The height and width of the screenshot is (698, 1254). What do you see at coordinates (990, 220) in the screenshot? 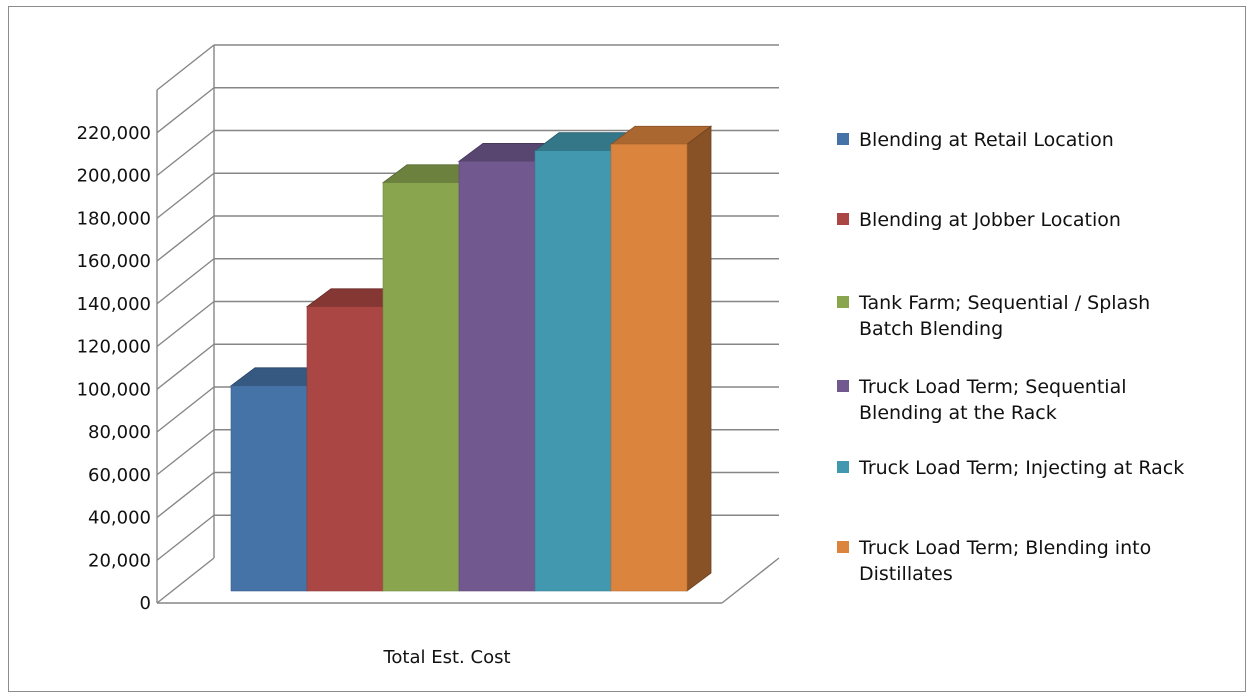
I see `legend-label: Blending at Jobber Location` at bounding box center [990, 220].